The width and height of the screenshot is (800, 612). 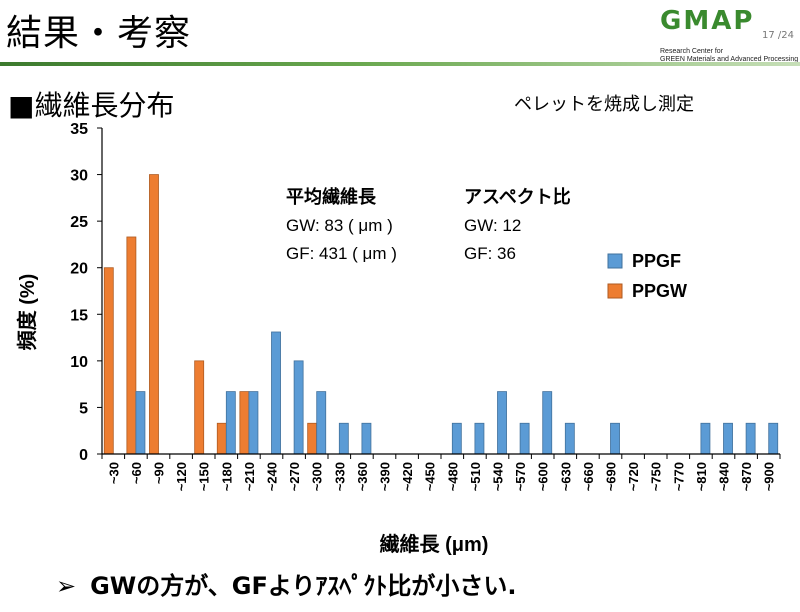 I want to click on x-tick-label: ~510, so click(x=475, y=476).